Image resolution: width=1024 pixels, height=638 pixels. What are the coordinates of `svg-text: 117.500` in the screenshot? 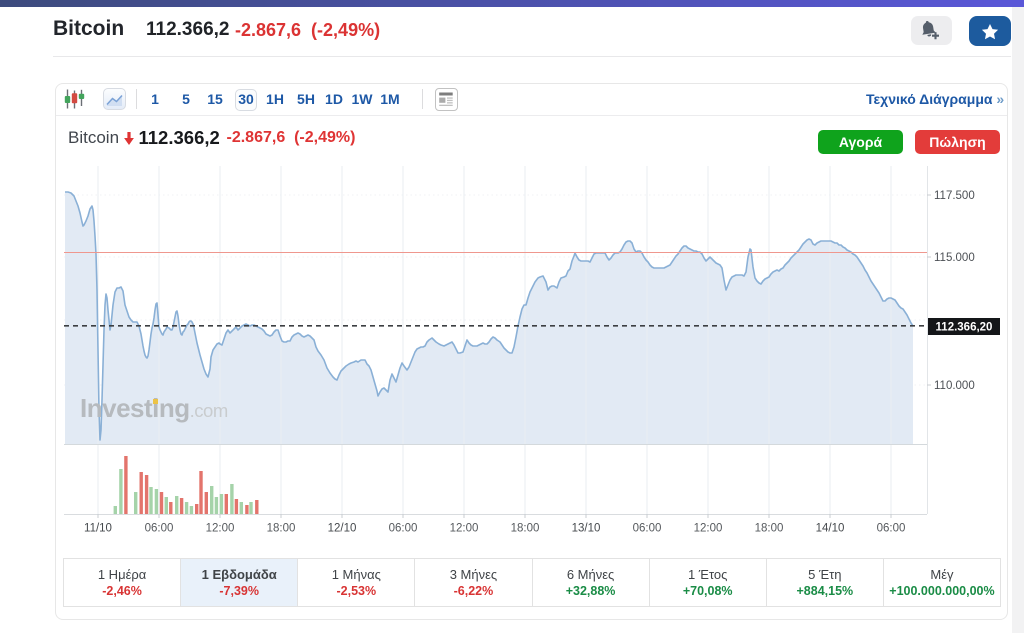 It's located at (954, 196).